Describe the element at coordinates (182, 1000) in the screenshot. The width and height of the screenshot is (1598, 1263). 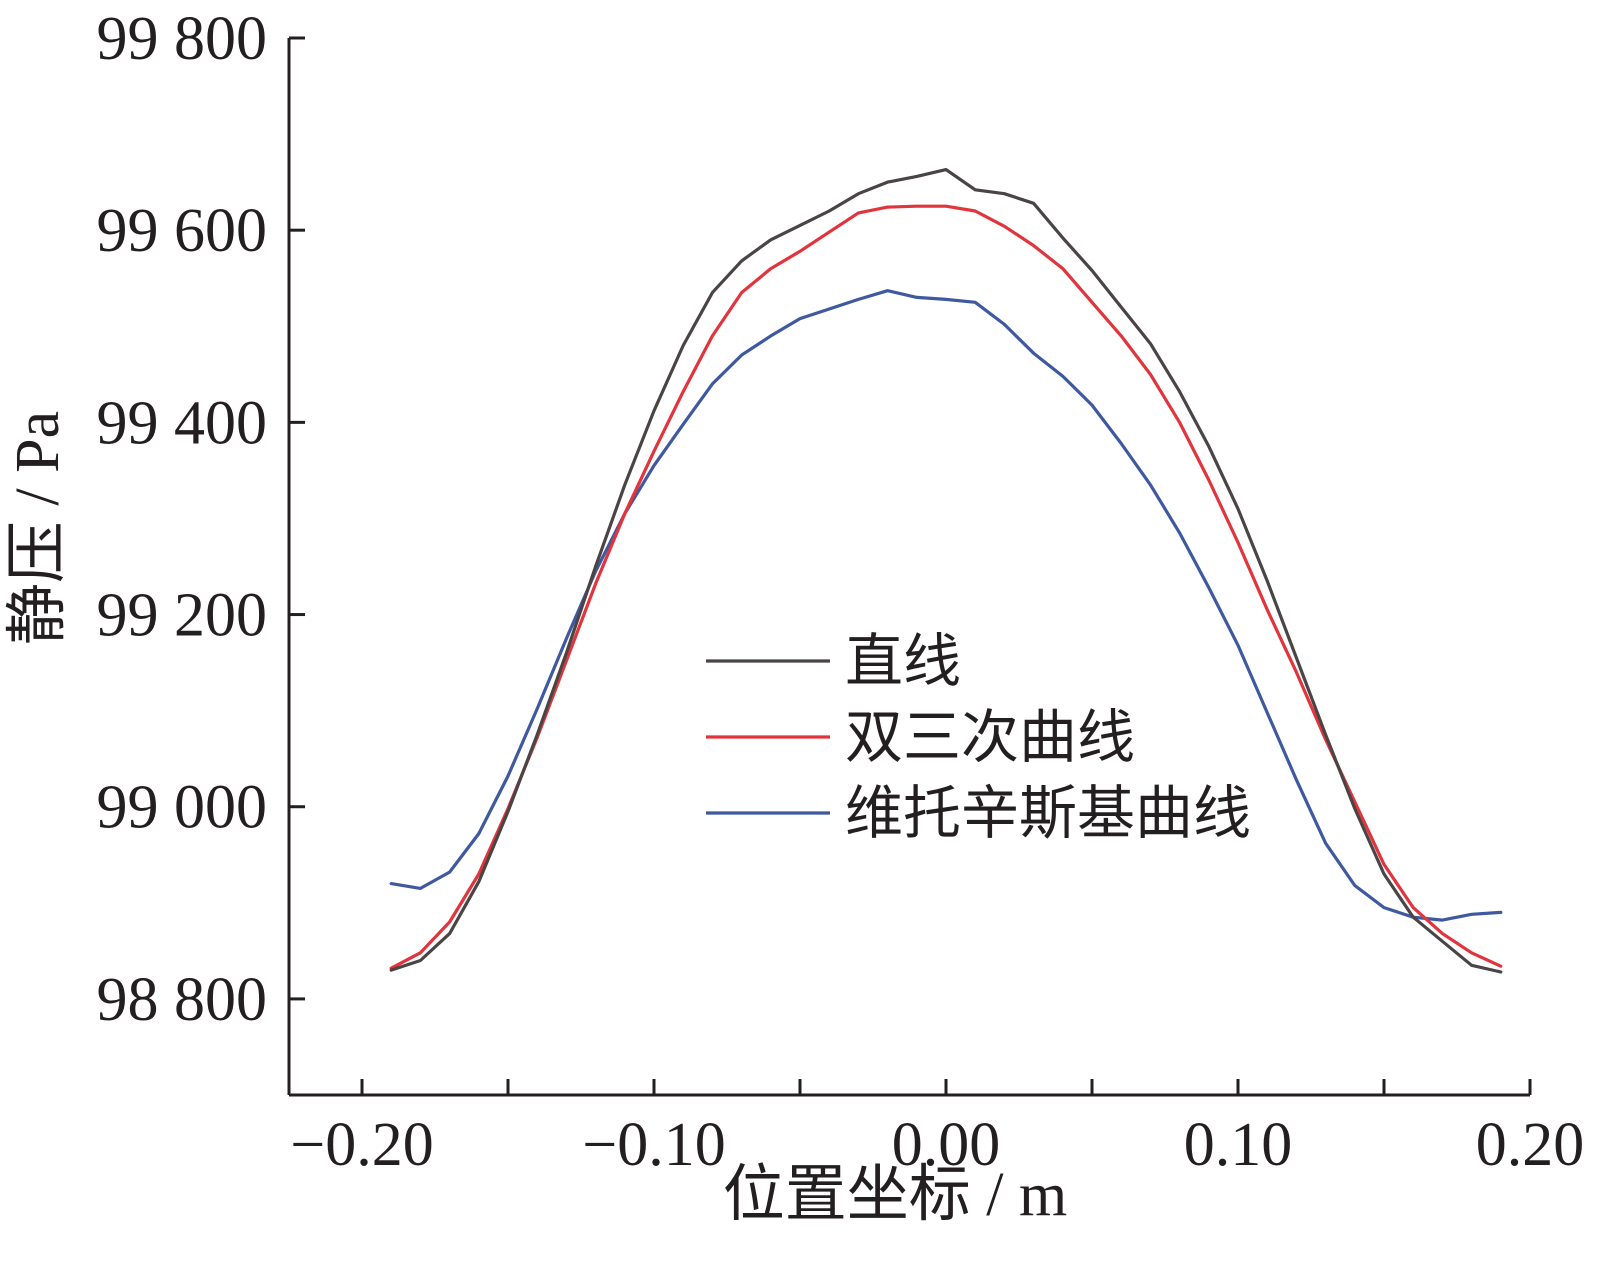
I see `y-tick-label: 98 800` at that location.